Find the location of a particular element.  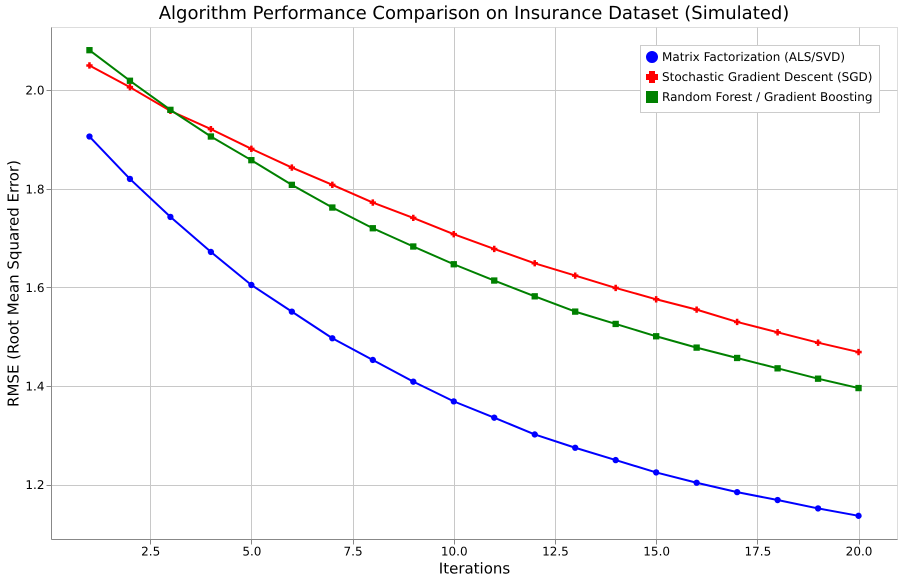

x-tick-label: 20.0 is located at coordinates (859, 551).